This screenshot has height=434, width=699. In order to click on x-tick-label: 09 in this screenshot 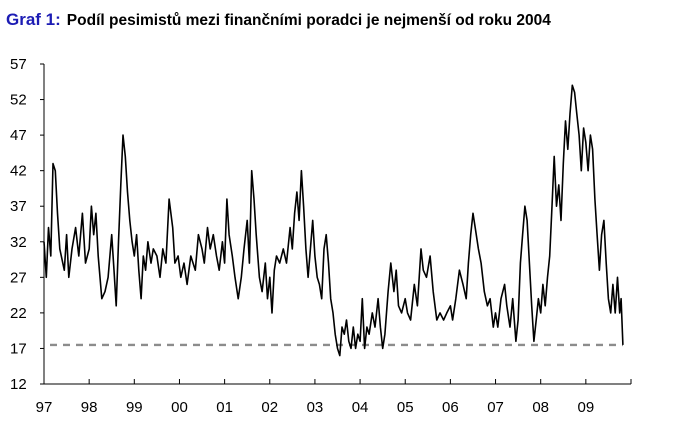, I will do `click(586, 407)`.